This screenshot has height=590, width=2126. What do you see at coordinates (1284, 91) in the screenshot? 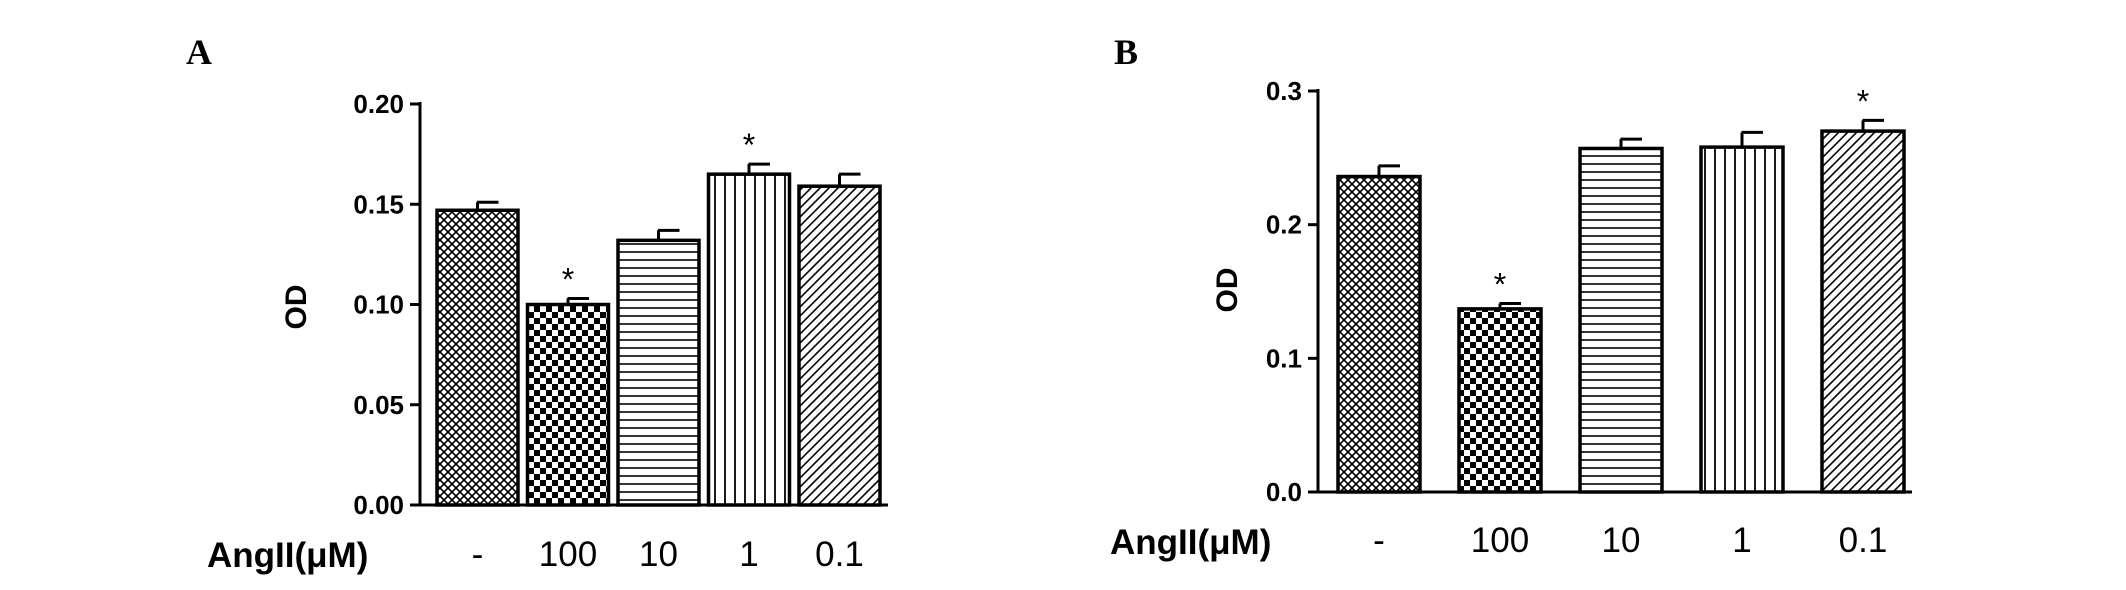
I see `panel-b-y-tick-label: 0.3` at bounding box center [1284, 91].